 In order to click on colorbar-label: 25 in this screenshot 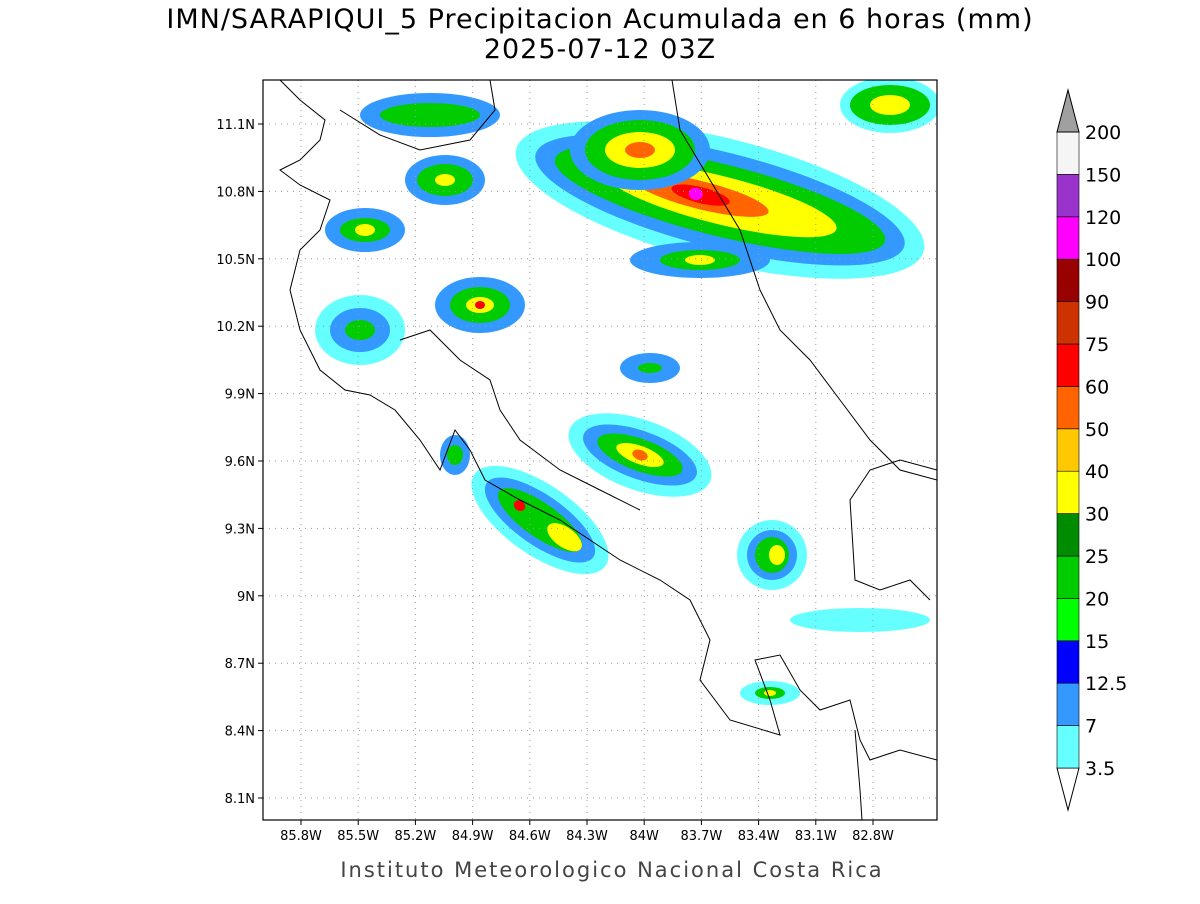, I will do `click(1097, 557)`.